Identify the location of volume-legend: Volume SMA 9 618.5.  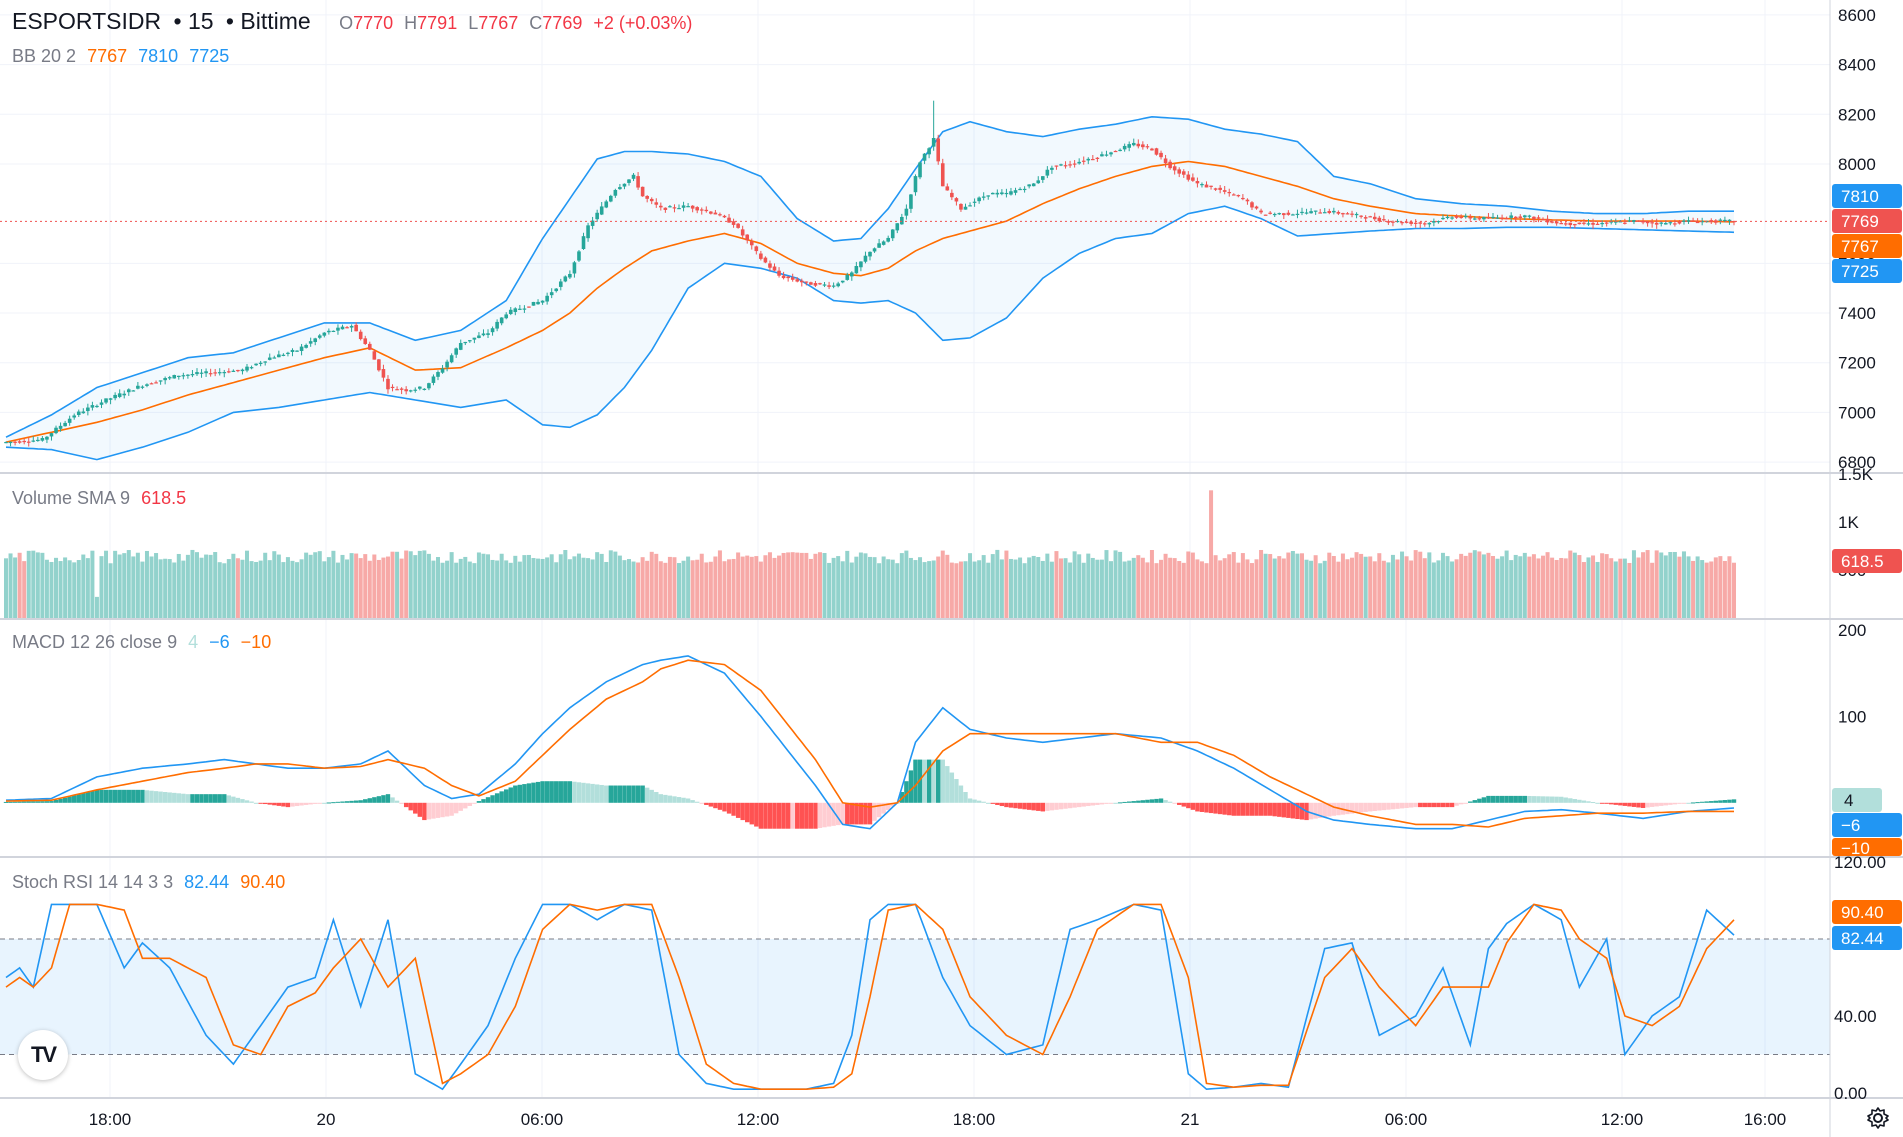
(99, 498).